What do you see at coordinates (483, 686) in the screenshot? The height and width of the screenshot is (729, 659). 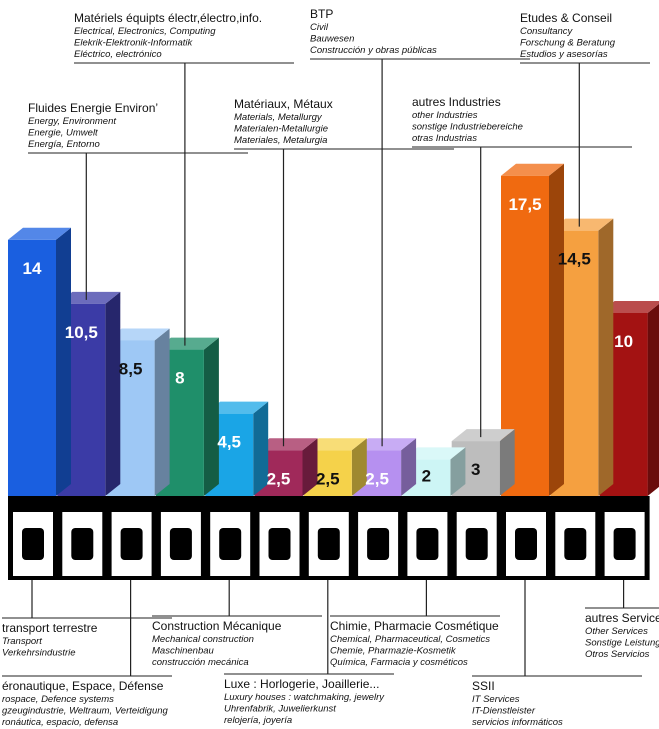 I see `category-label: SSII` at bounding box center [483, 686].